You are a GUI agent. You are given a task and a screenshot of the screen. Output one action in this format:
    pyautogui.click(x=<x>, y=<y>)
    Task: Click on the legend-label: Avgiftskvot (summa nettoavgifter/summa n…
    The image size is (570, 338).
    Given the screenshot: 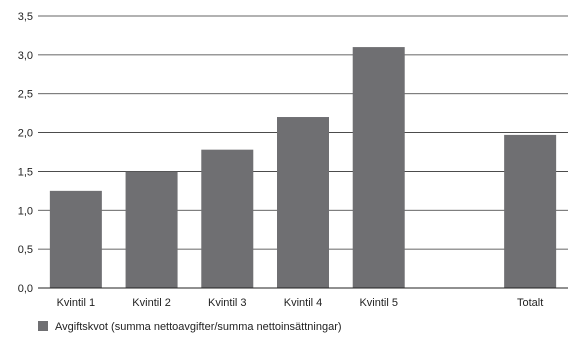 What is the action you would take?
    pyautogui.click(x=198, y=327)
    